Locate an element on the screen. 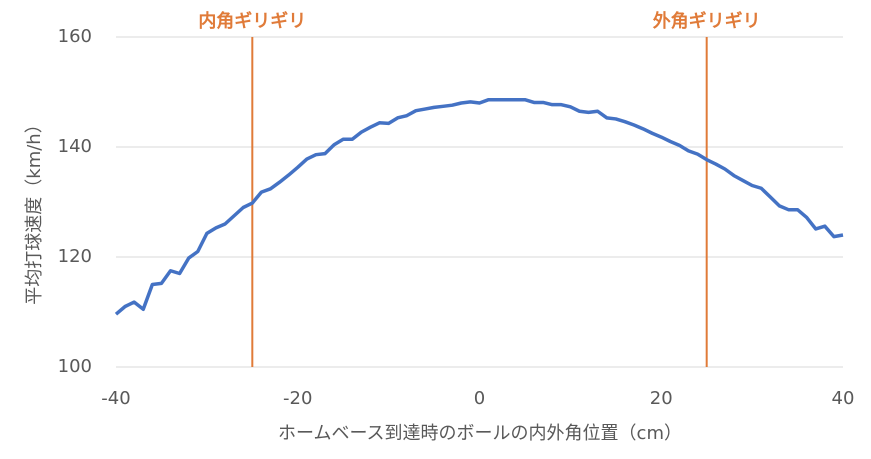  y-tick-label: 160 is located at coordinates (75, 36).